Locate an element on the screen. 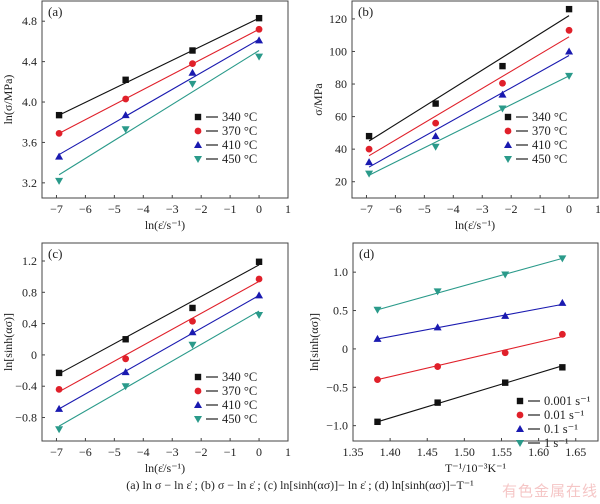 The image size is (600, 504). x-tick-label: 1.65 is located at coordinates (575, 452).